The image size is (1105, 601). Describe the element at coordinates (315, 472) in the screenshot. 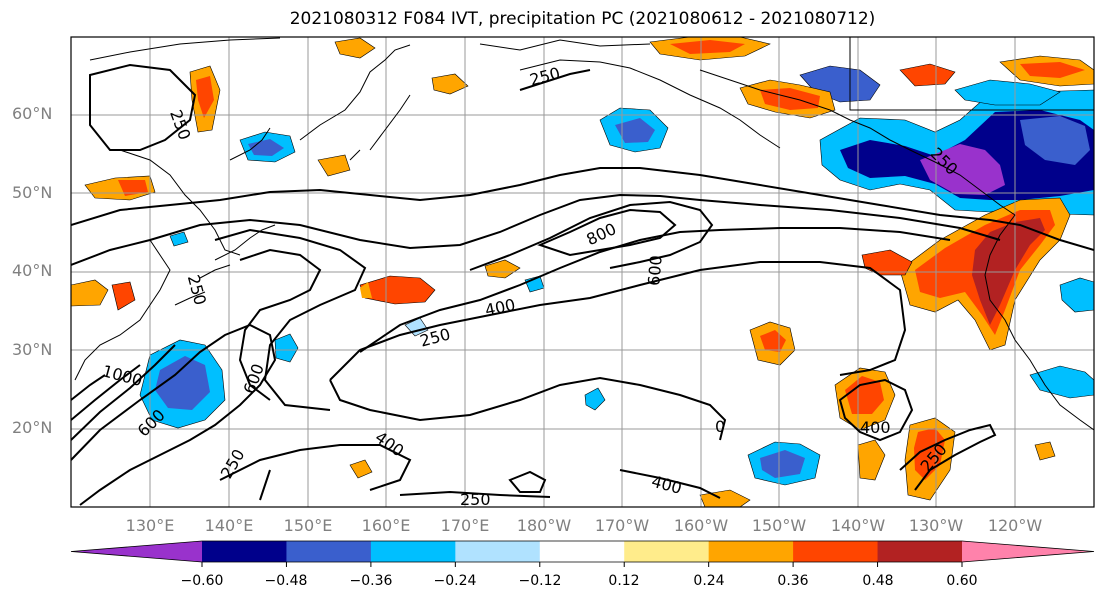

I see `contour-250-south-west` at that location.